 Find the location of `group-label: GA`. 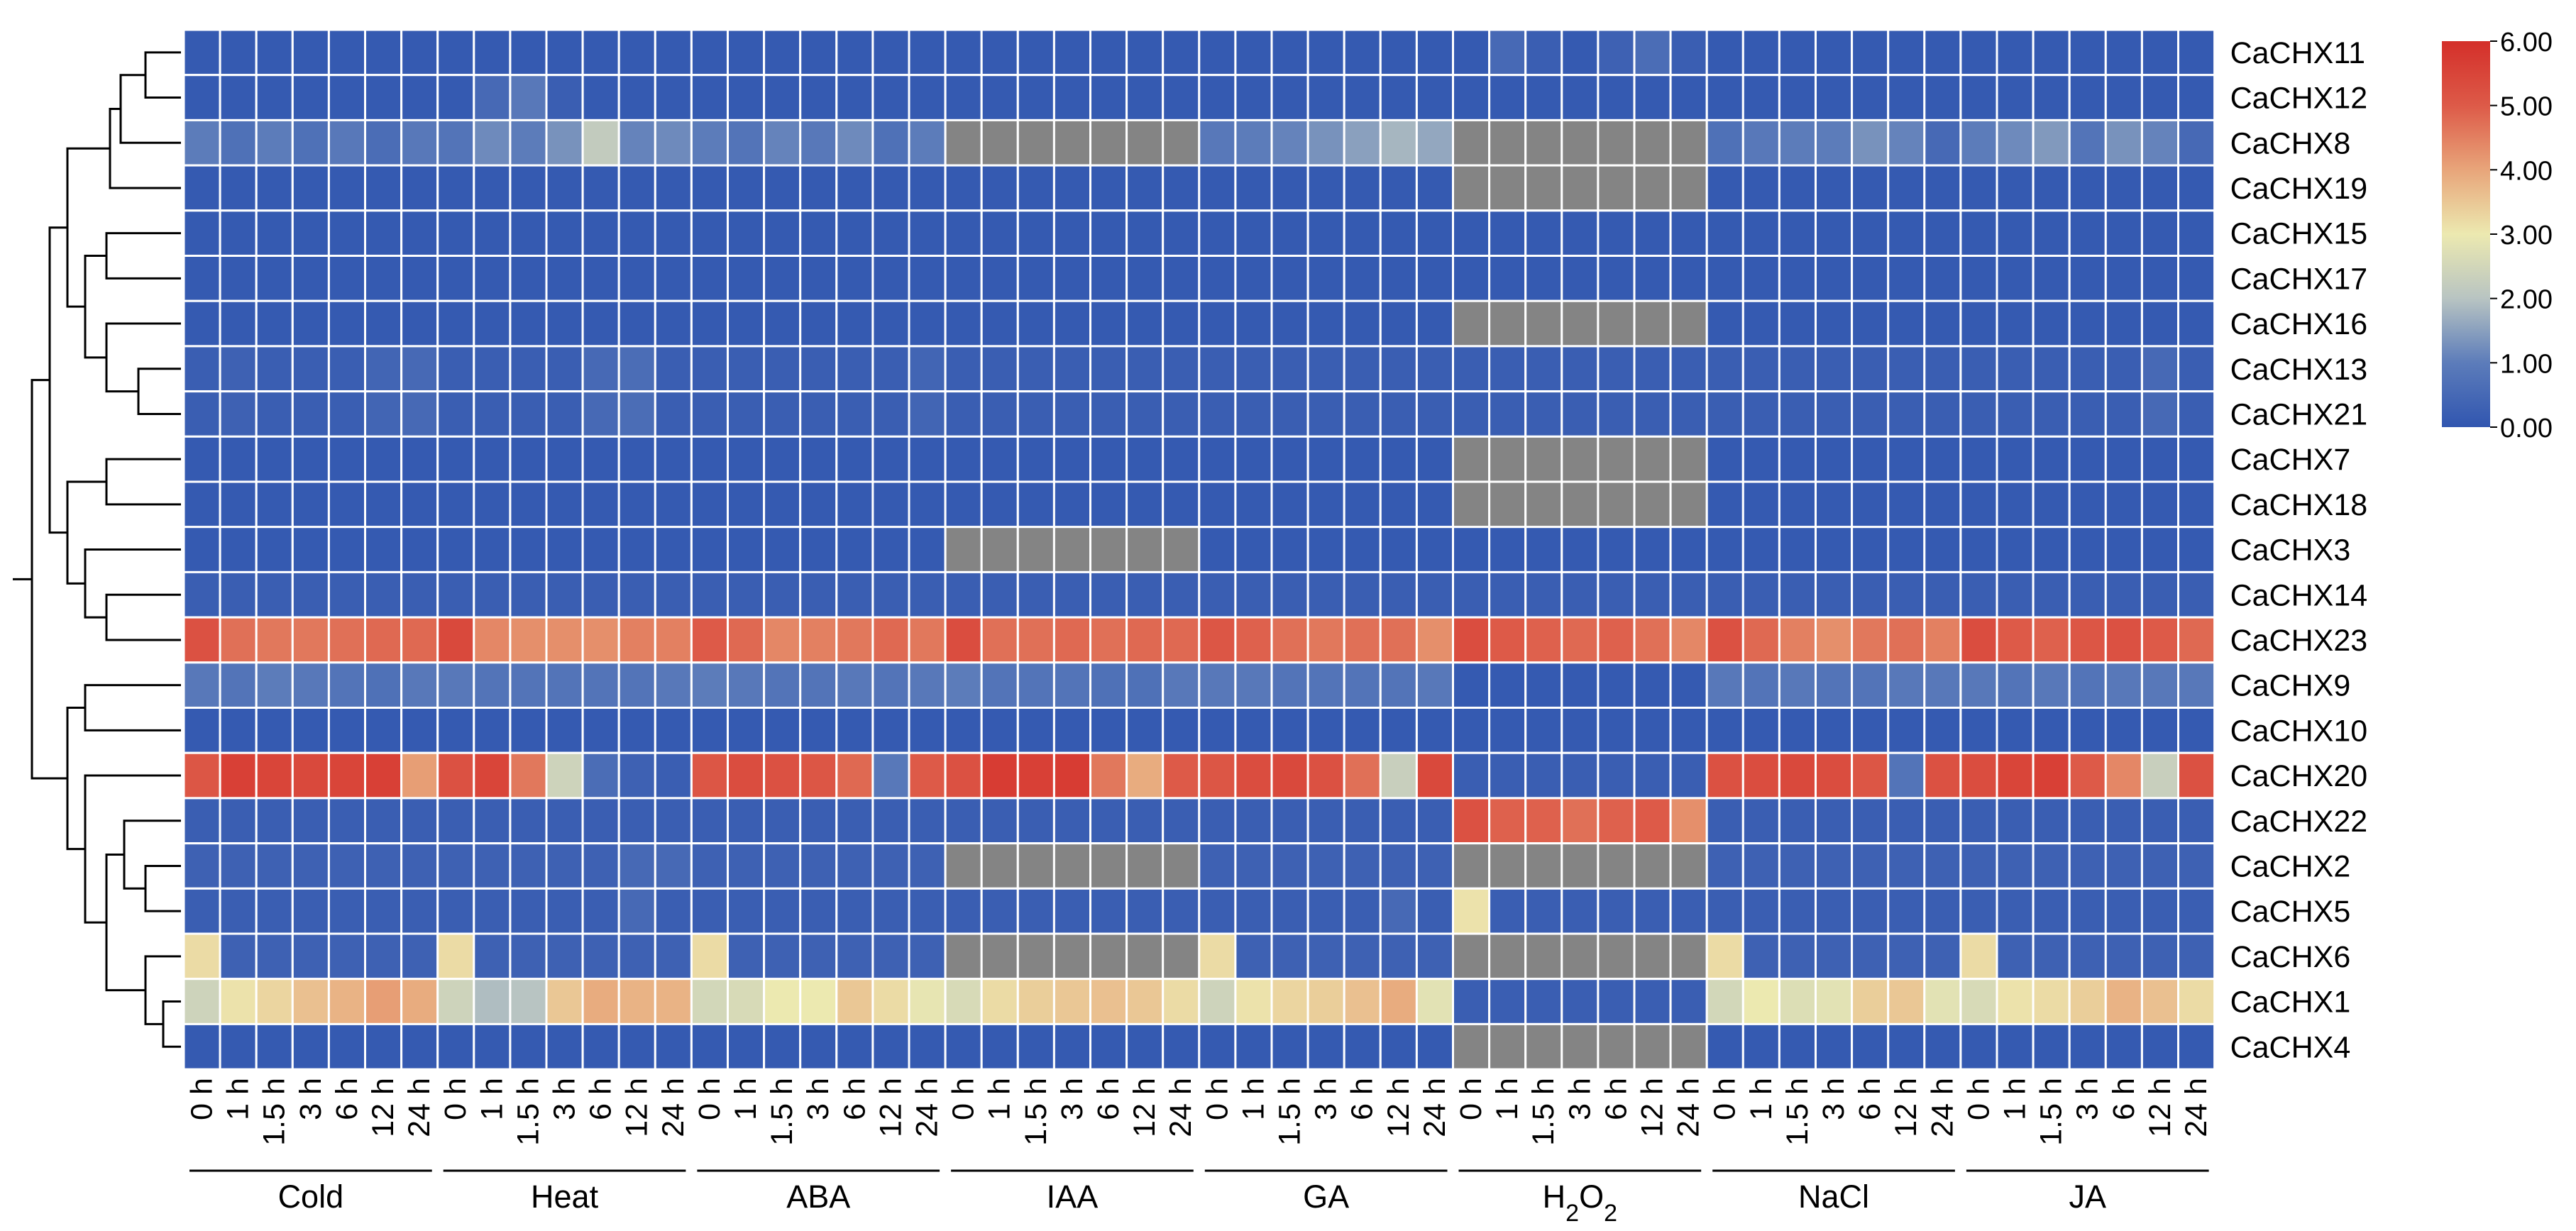

group-label: GA is located at coordinates (1326, 1196).